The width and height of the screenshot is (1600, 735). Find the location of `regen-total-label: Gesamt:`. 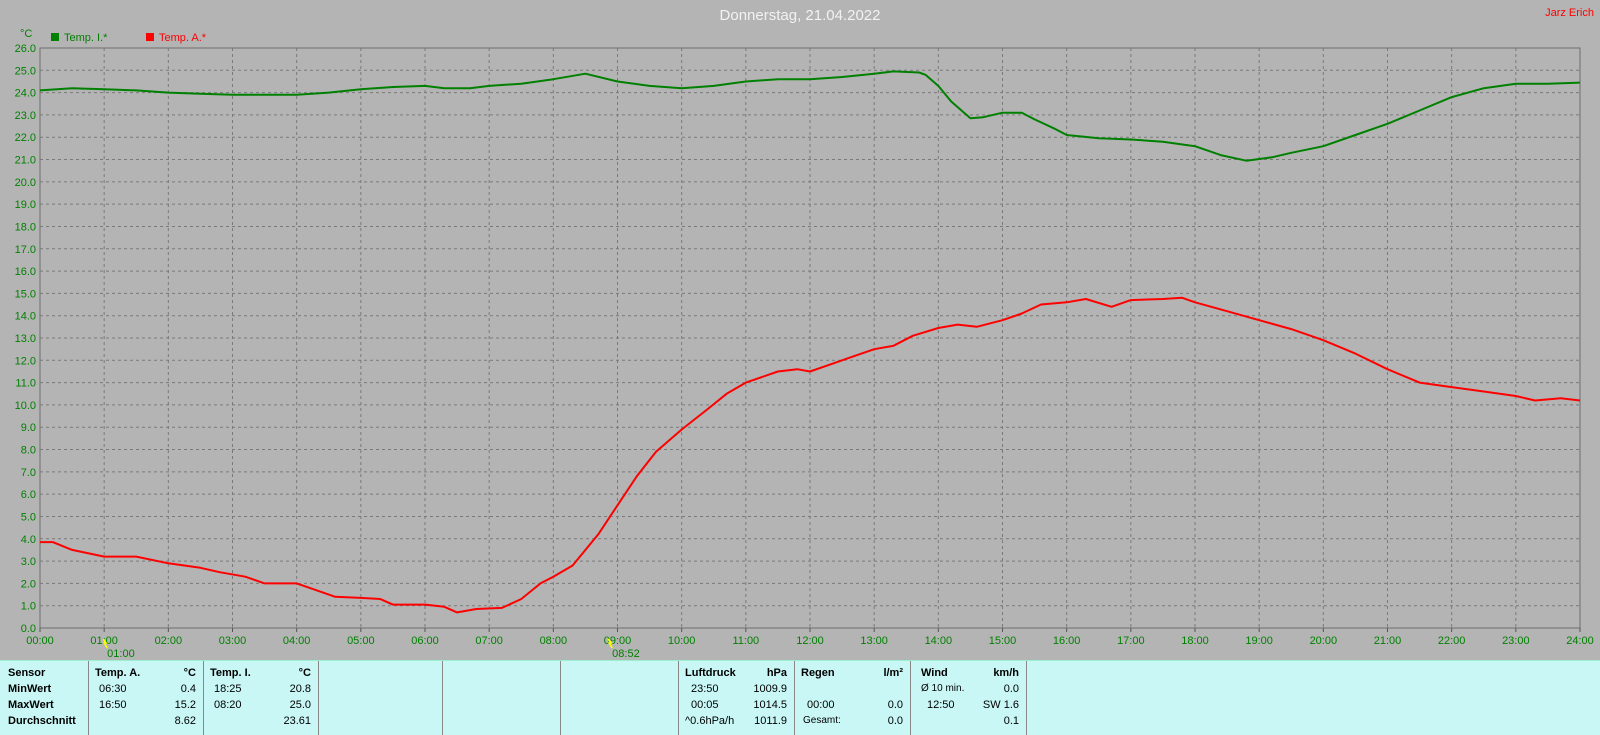

regen-total-label: Gesamt: is located at coordinates (822, 720).